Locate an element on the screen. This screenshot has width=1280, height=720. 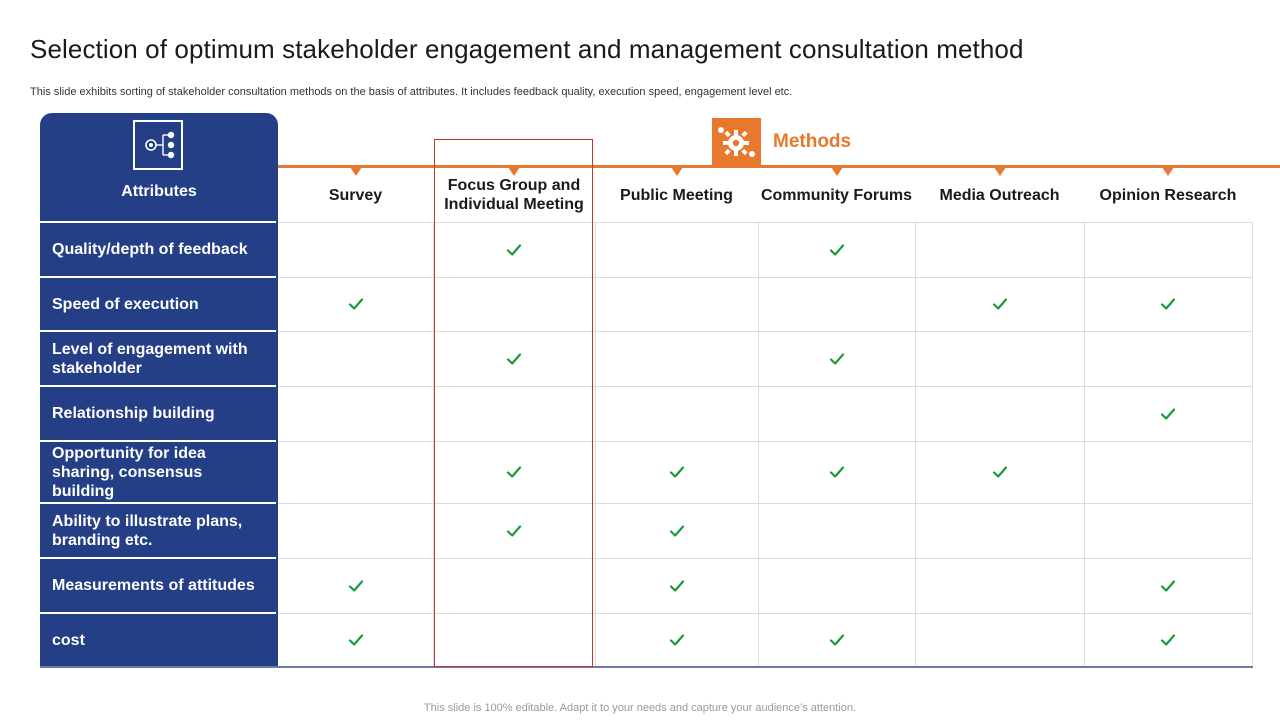
column-header-public-meeting: Public Meeting is located at coordinates (676, 195).